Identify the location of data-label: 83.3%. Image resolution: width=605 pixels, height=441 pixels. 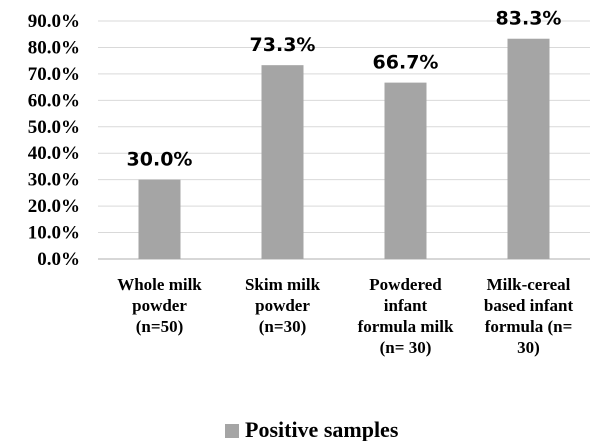
(529, 19).